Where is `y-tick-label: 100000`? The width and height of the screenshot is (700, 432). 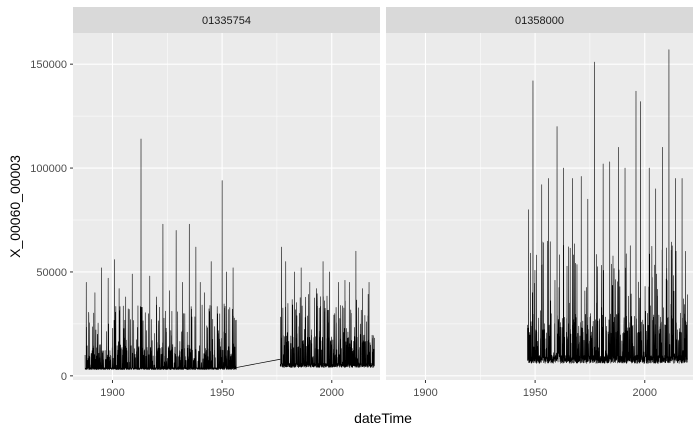 y-tick-label: 100000 is located at coordinates (48, 169).